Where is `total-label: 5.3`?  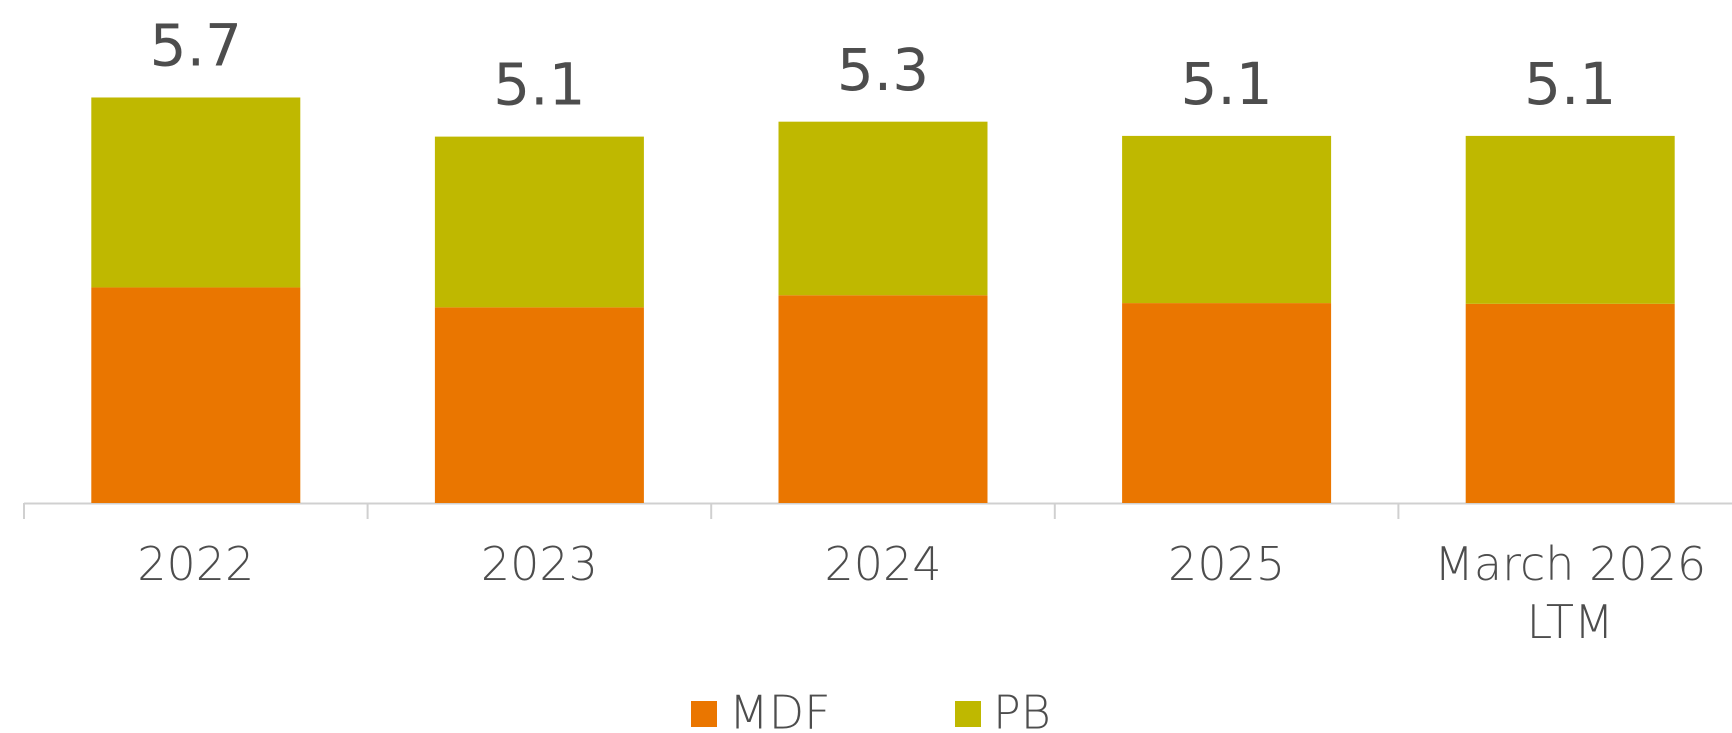 total-label: 5.3 is located at coordinates (883, 70).